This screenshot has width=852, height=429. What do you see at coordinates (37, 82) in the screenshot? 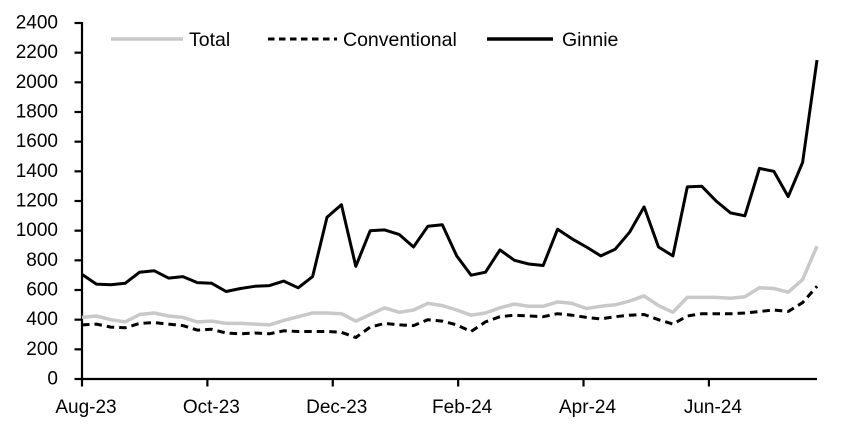
I see `y-tick-label: 2000` at bounding box center [37, 82].